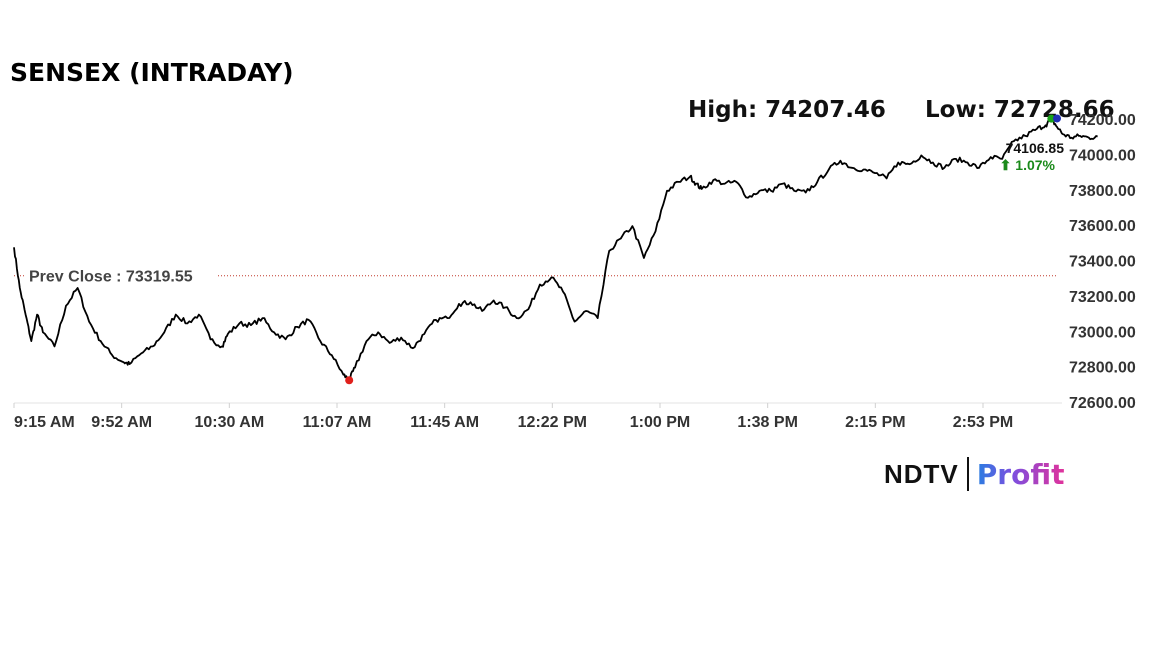  Describe the element at coordinates (968, 474) in the screenshot. I see `logo-divider` at that location.